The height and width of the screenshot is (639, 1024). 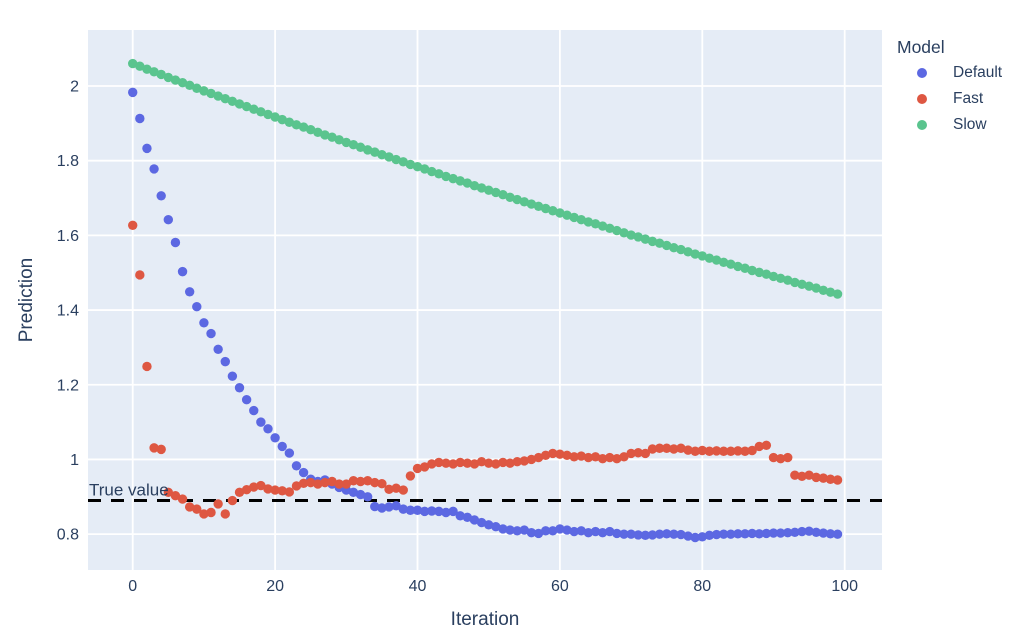 What do you see at coordinates (949, 73) in the screenshot?
I see `legend-item-default: Default` at bounding box center [949, 73].